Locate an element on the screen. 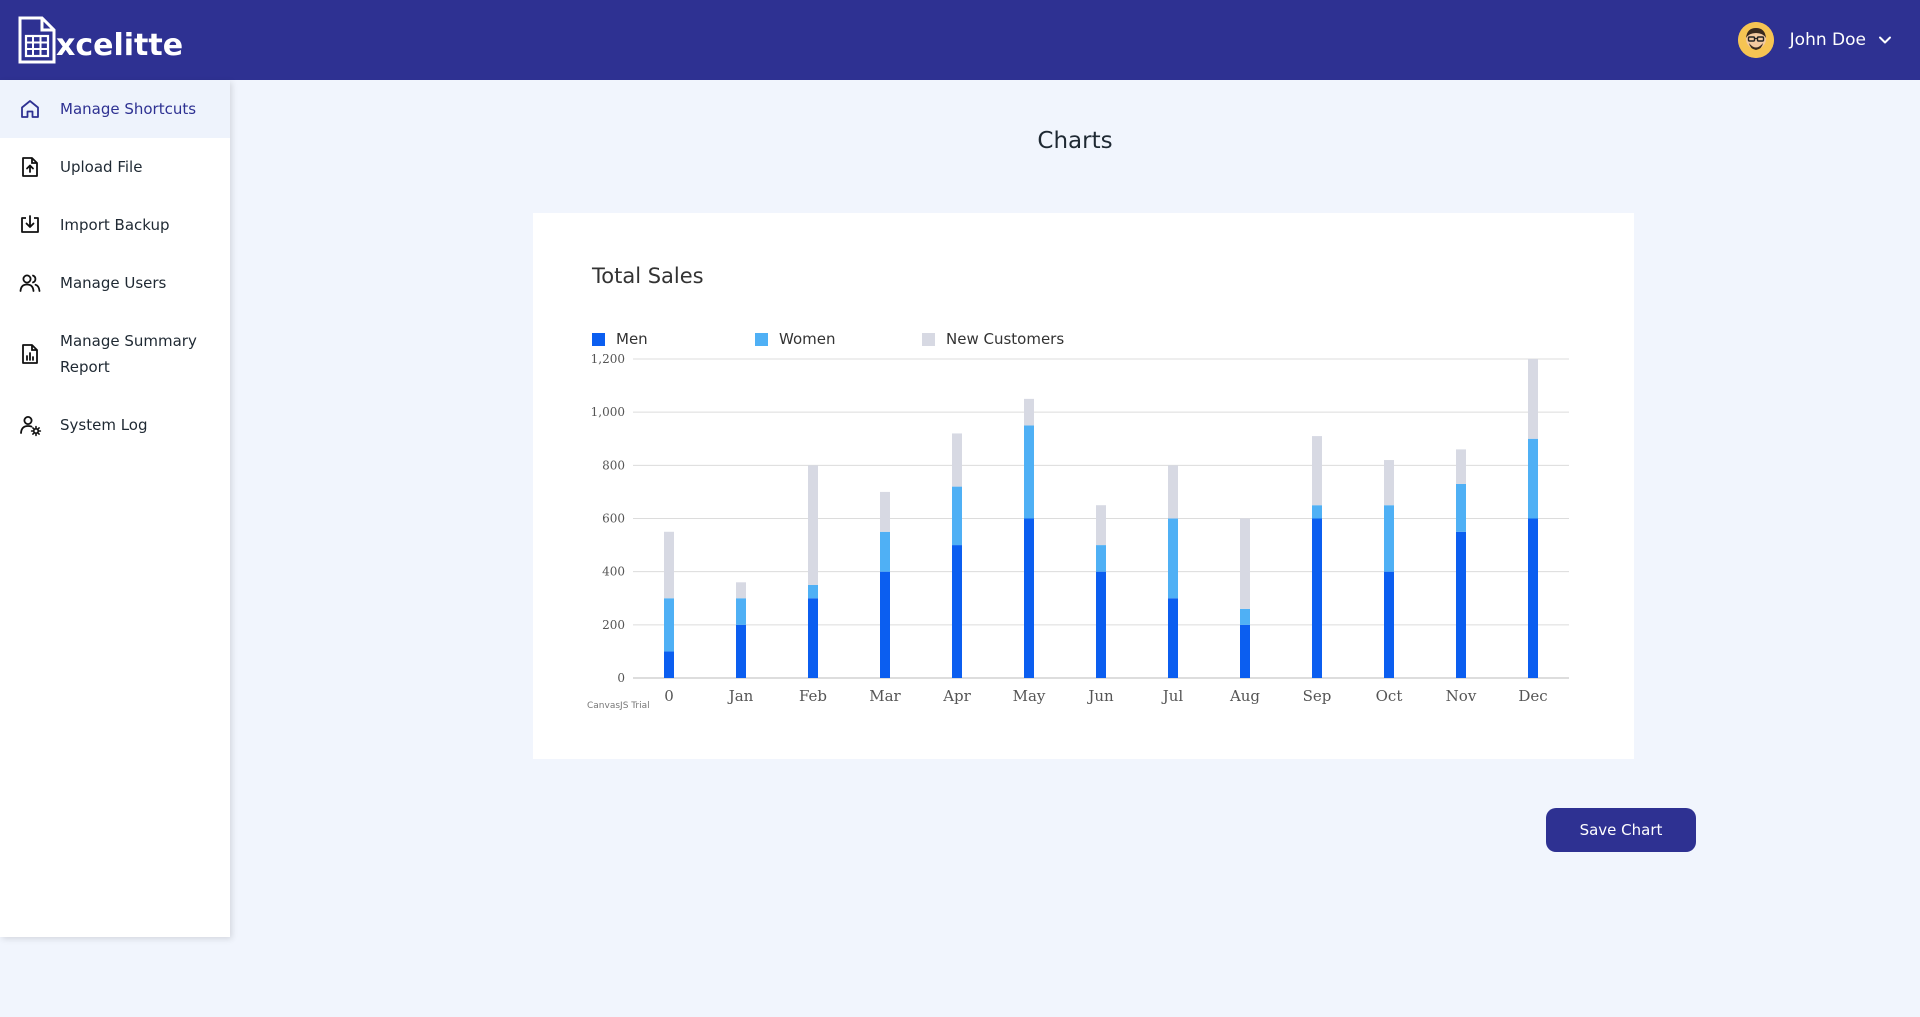 This screenshot has width=1920, height=1017. chart-x-axis: 0 Jan Feb Mar Apr May Jun Jul Aug Sep Oct Nov Dec is located at coordinates (1105, 696).